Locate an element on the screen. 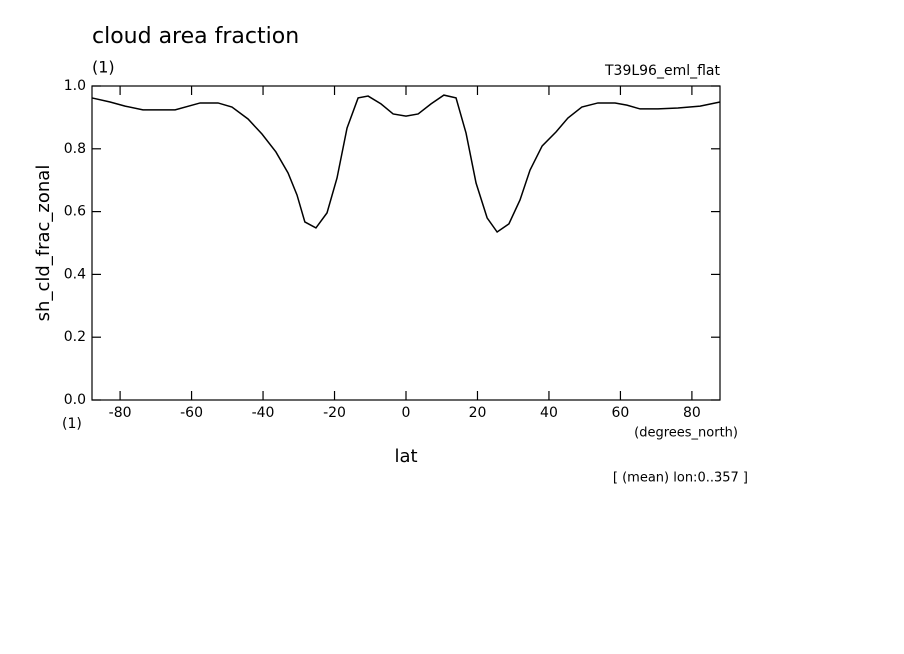 This screenshot has width=904, height=654. data-line is located at coordinates (406, 164).